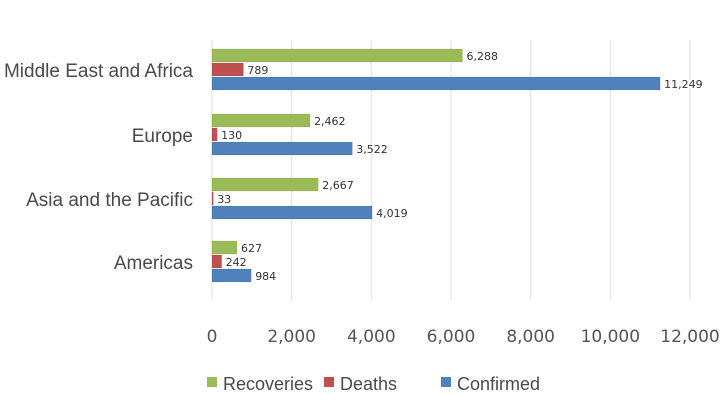 The width and height of the screenshot is (723, 394). I want to click on data-label: 627, so click(251, 248).